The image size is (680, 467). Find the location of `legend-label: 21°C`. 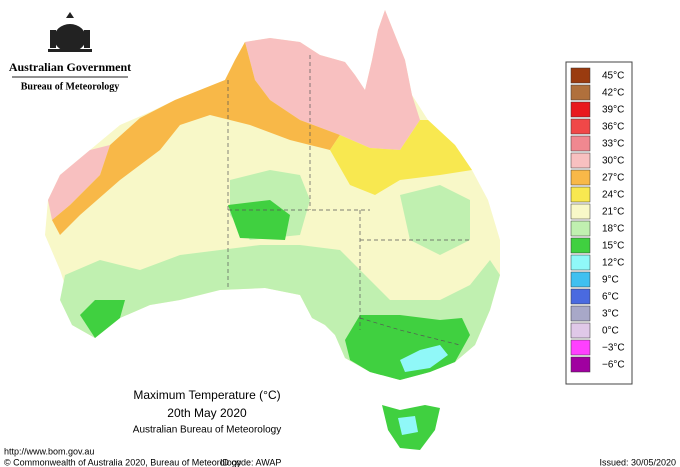

legend-label: 21°C is located at coordinates (613, 212).